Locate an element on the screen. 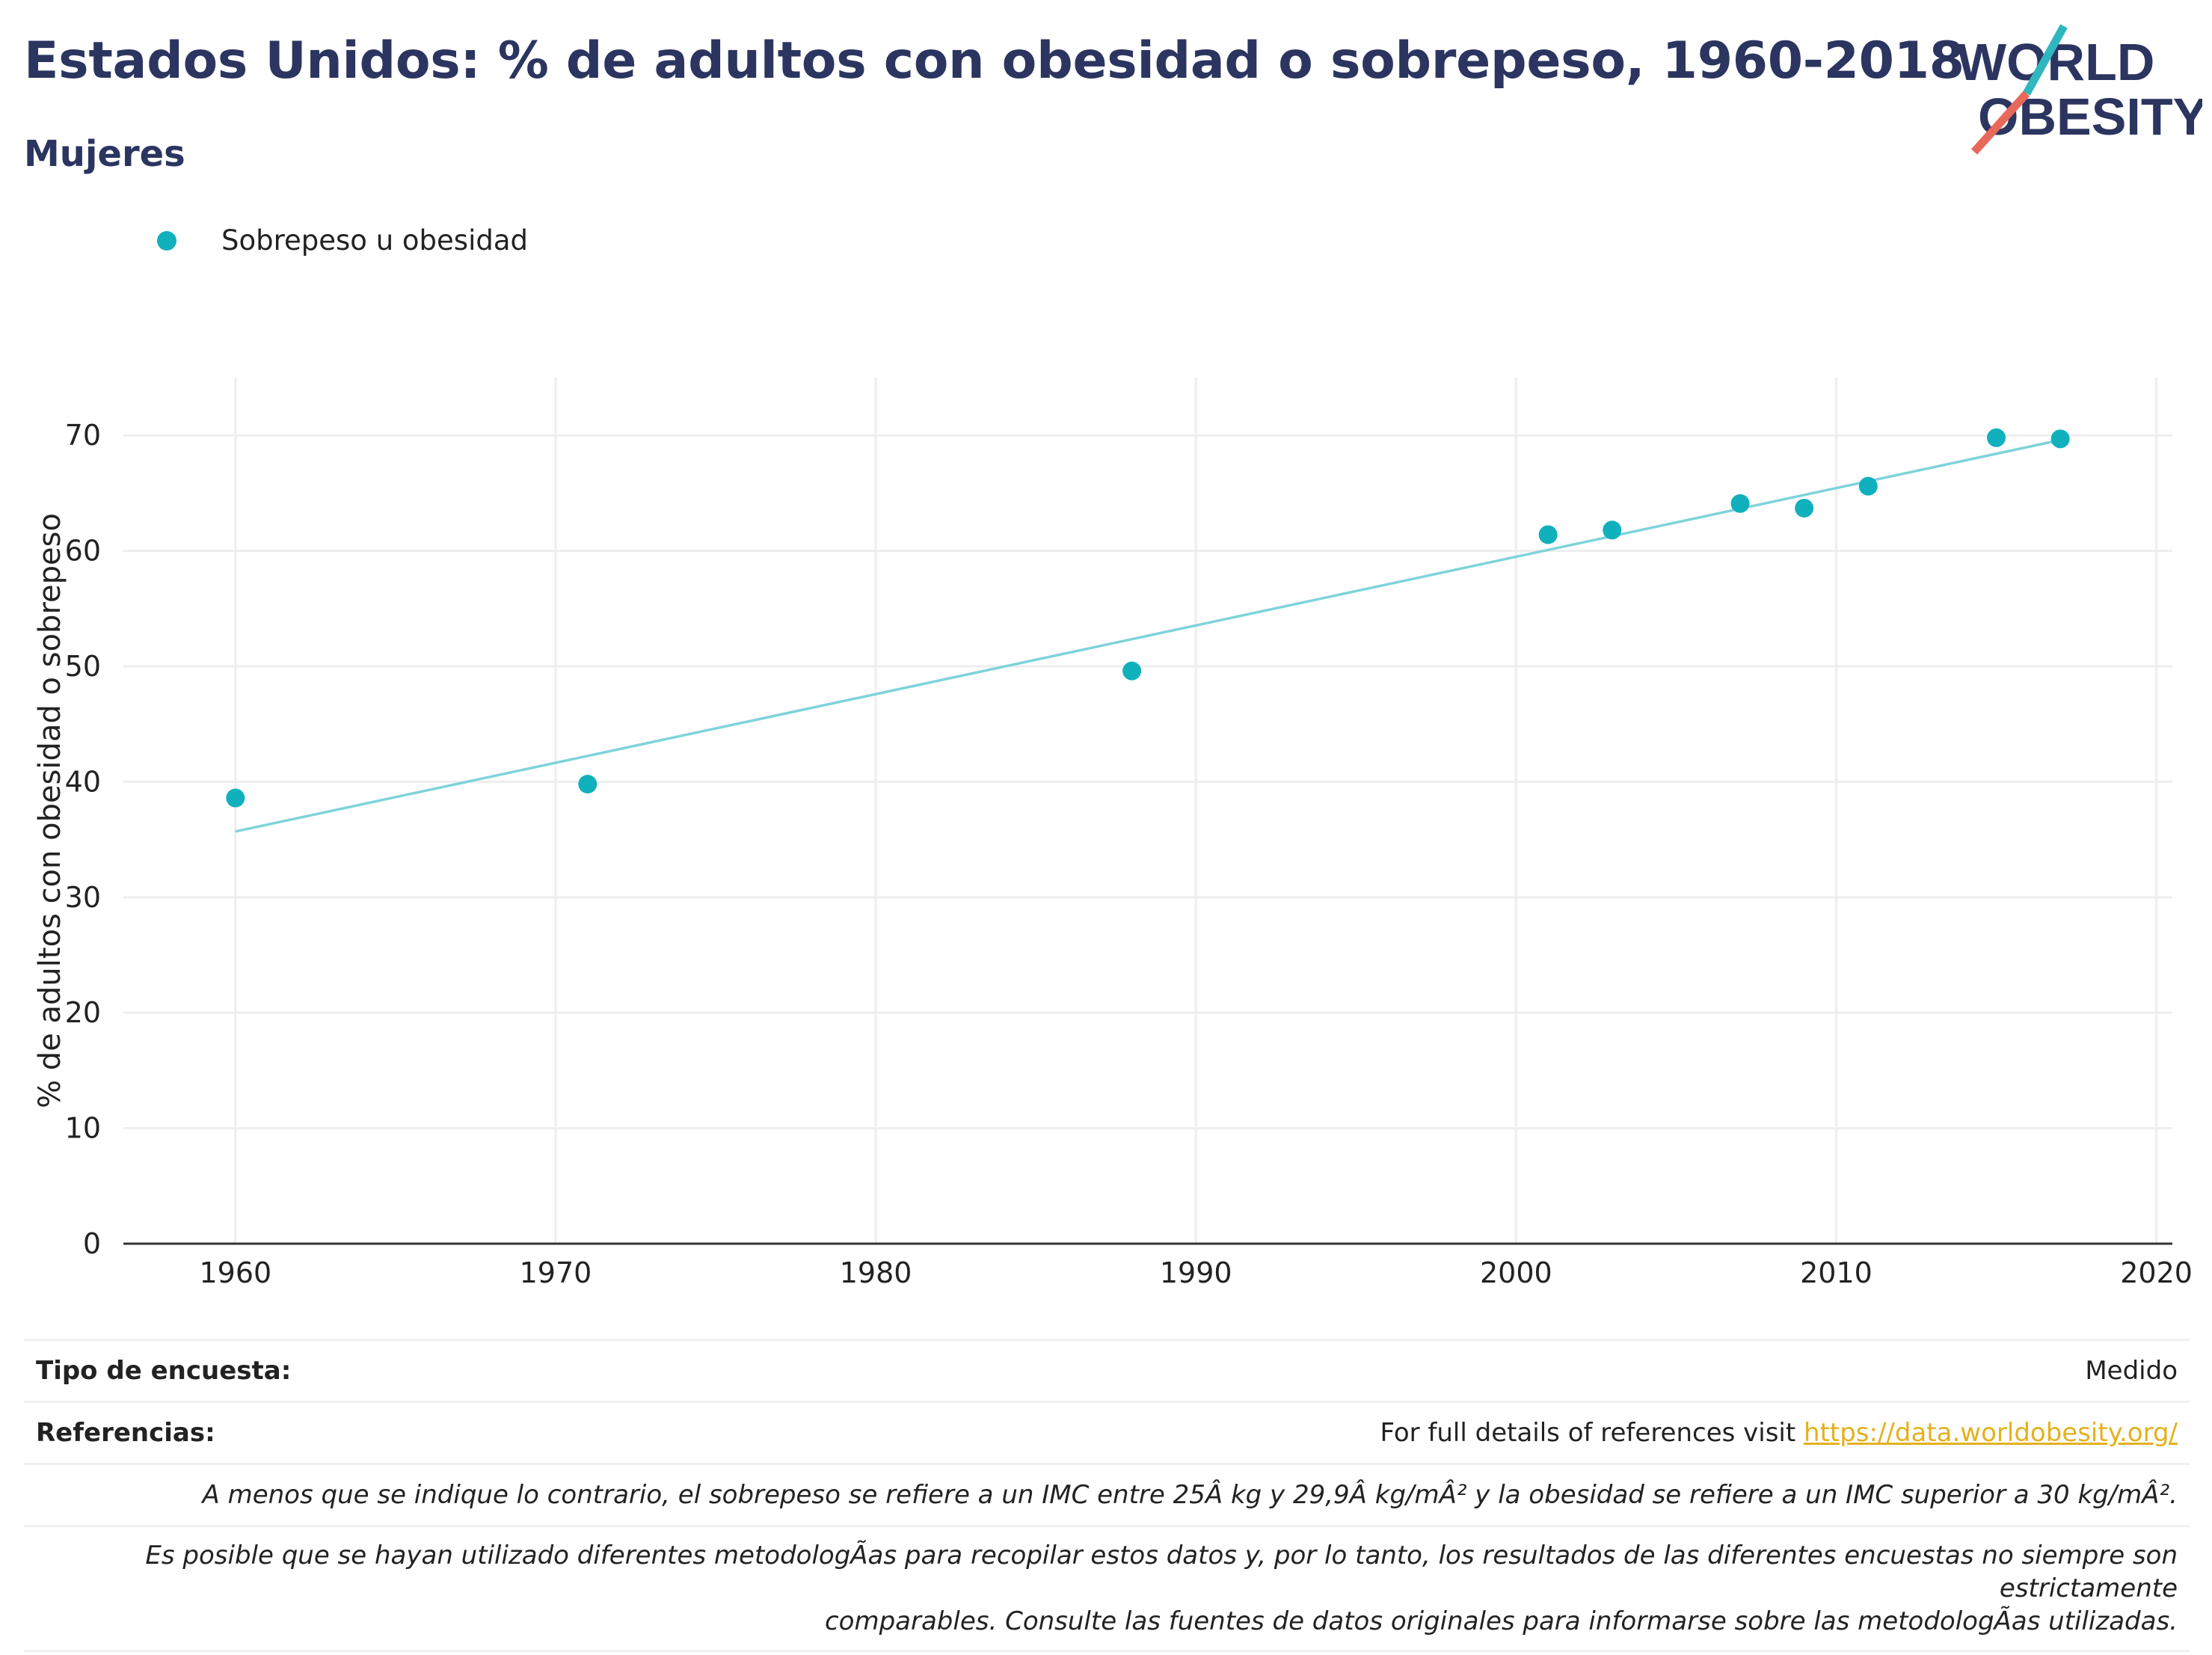  legend-marker is located at coordinates (166, 240).